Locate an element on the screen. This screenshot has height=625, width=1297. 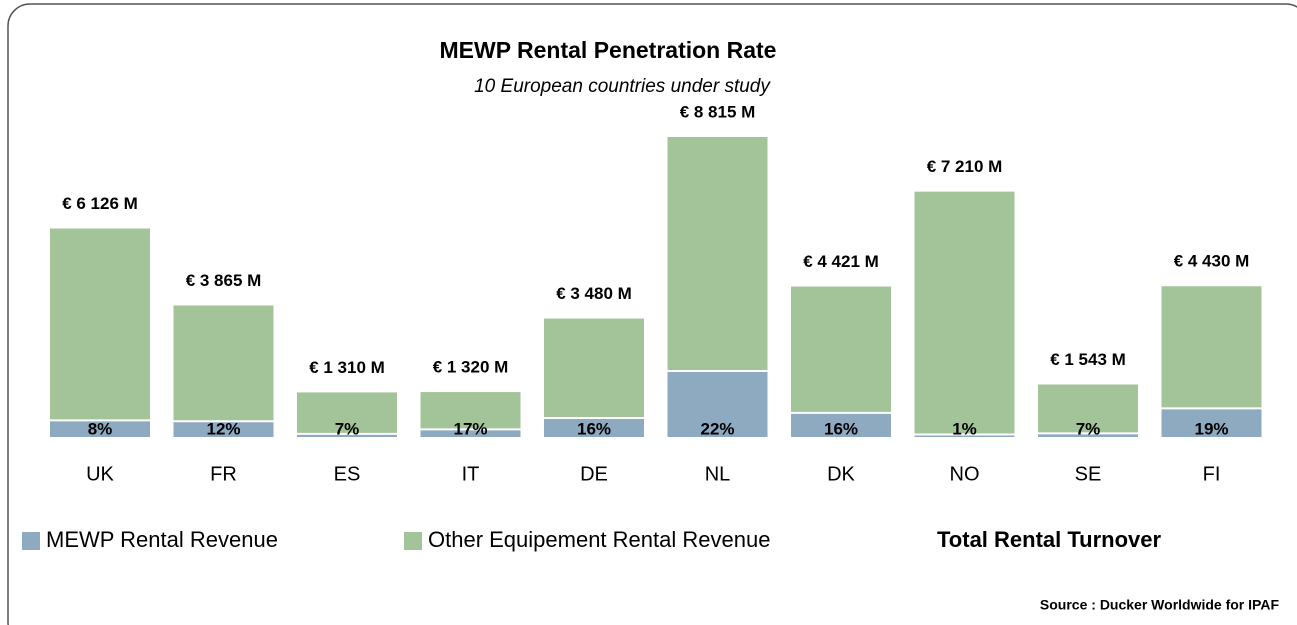
total-label: € 4 430 M is located at coordinates (1212, 261).